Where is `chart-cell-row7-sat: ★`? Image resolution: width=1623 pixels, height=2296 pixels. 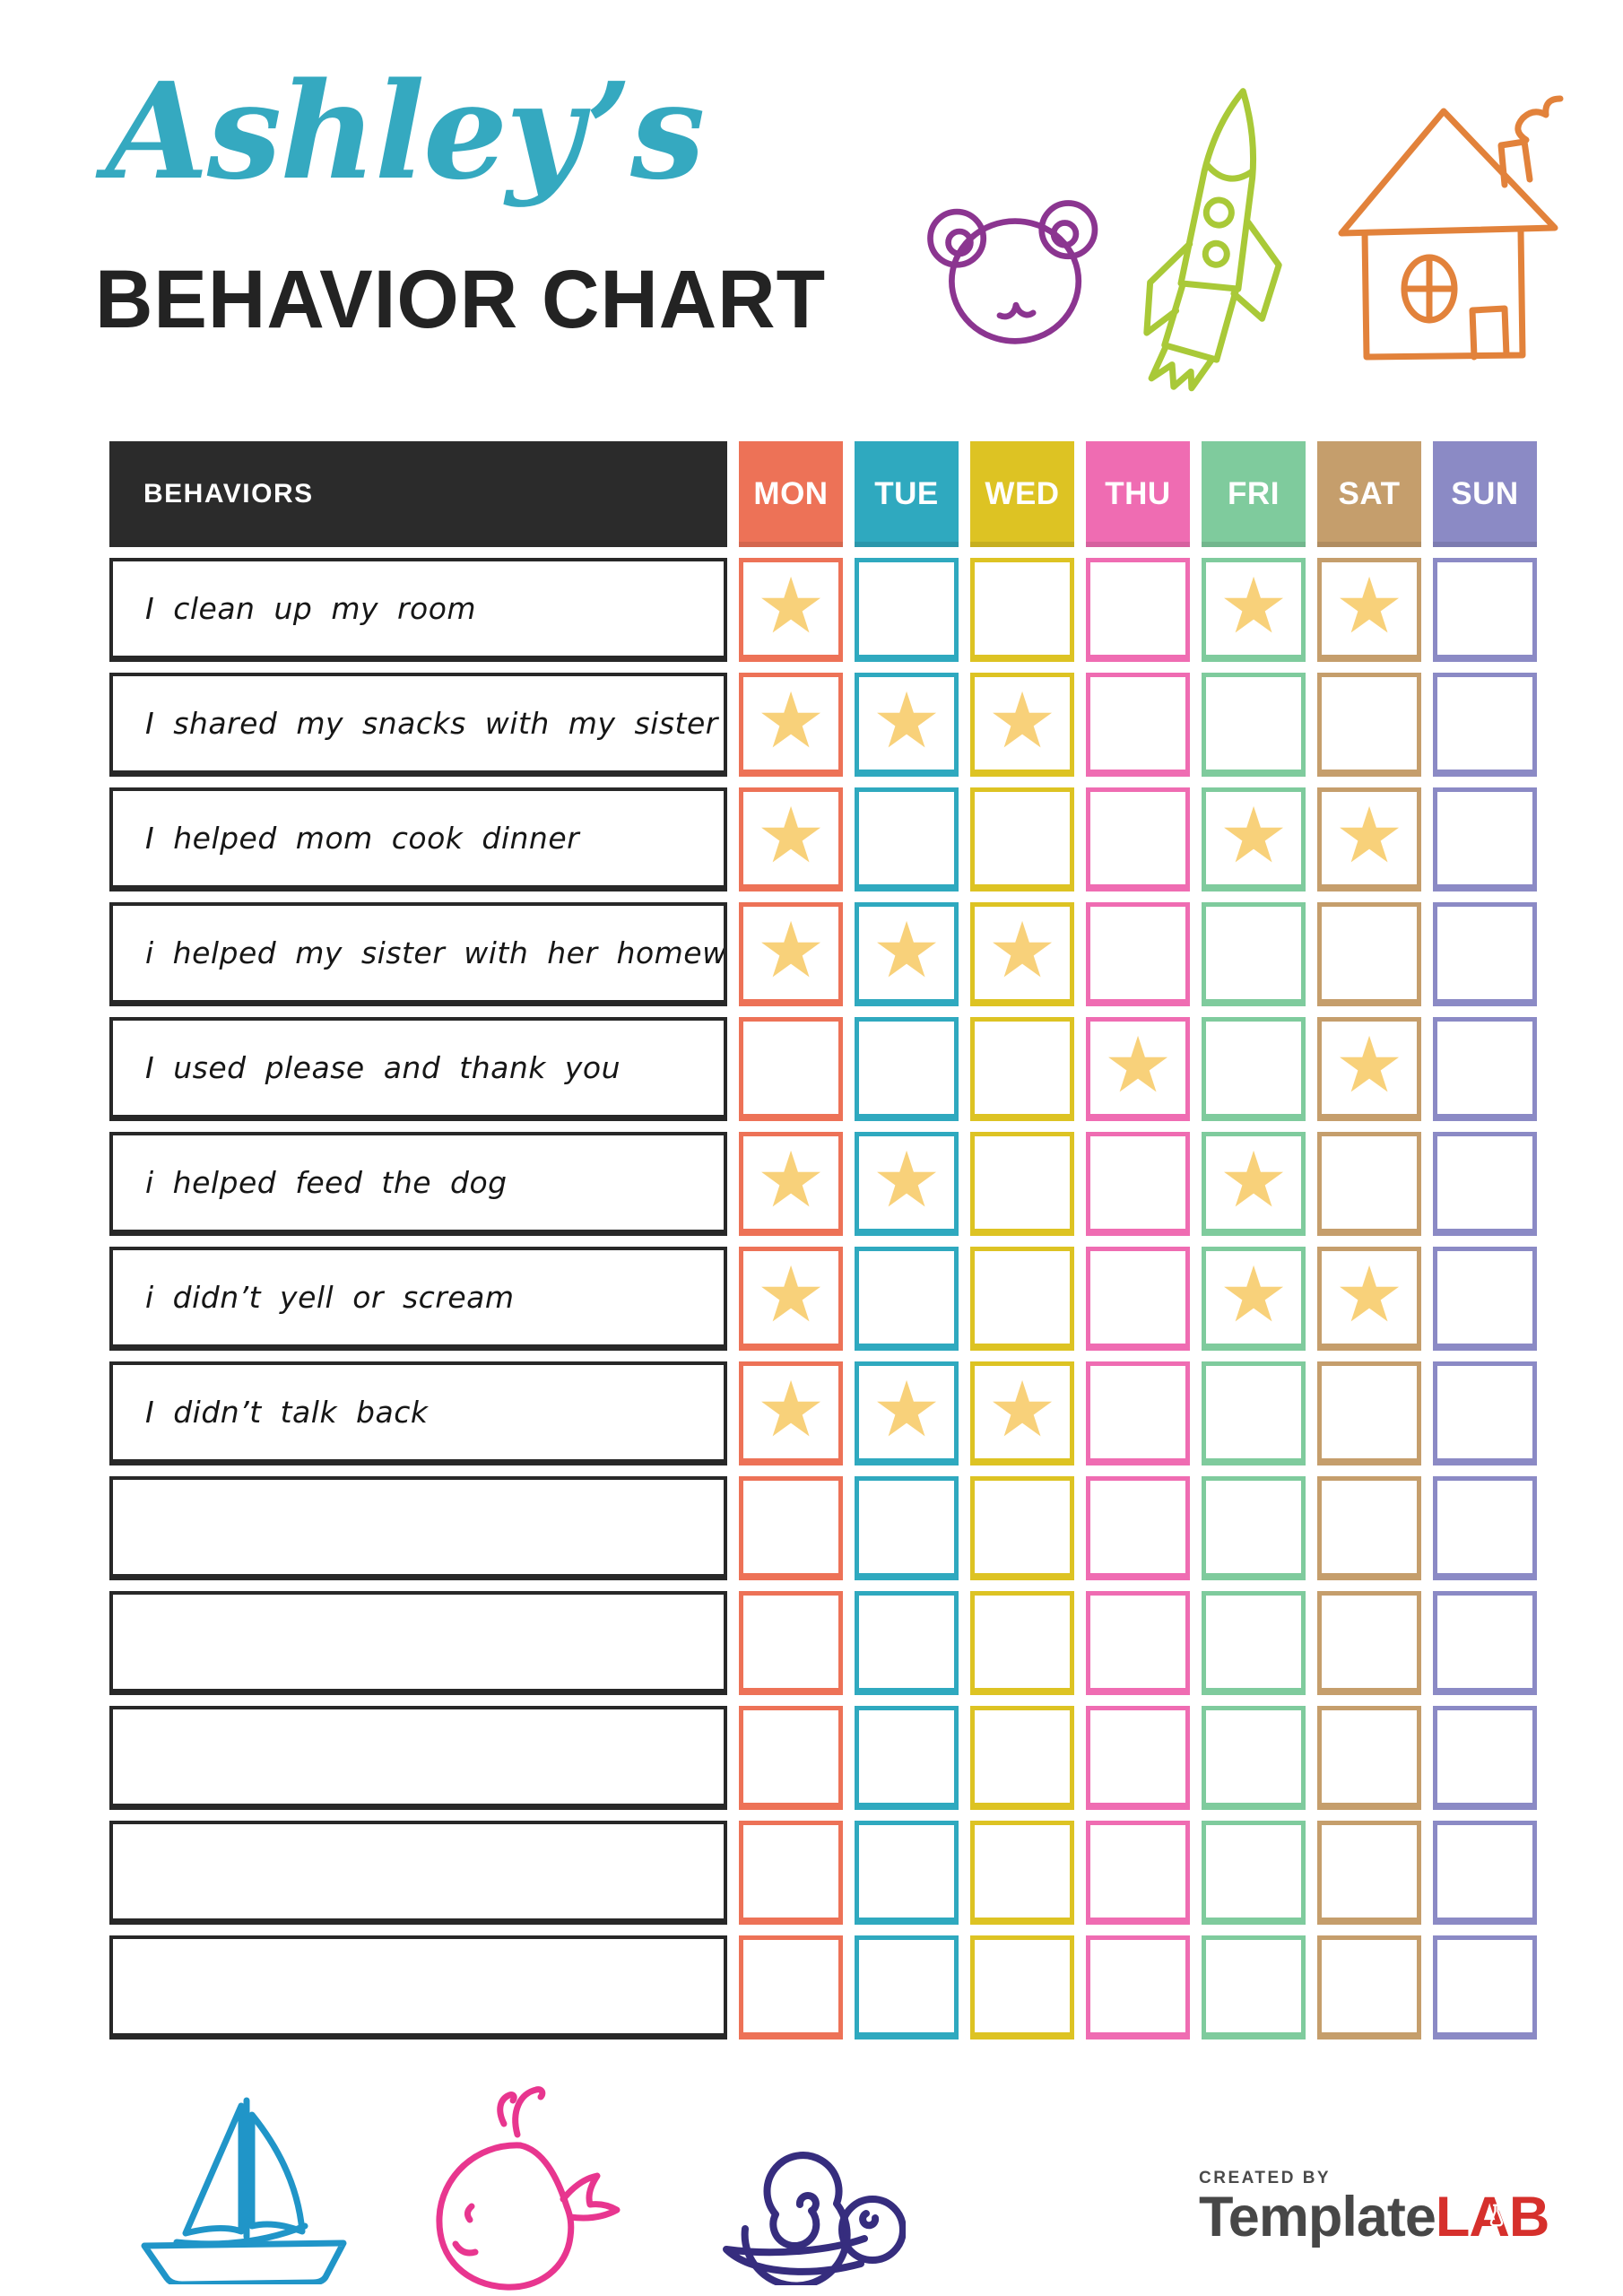
chart-cell-row7-sat: ★ is located at coordinates (1369, 1299).